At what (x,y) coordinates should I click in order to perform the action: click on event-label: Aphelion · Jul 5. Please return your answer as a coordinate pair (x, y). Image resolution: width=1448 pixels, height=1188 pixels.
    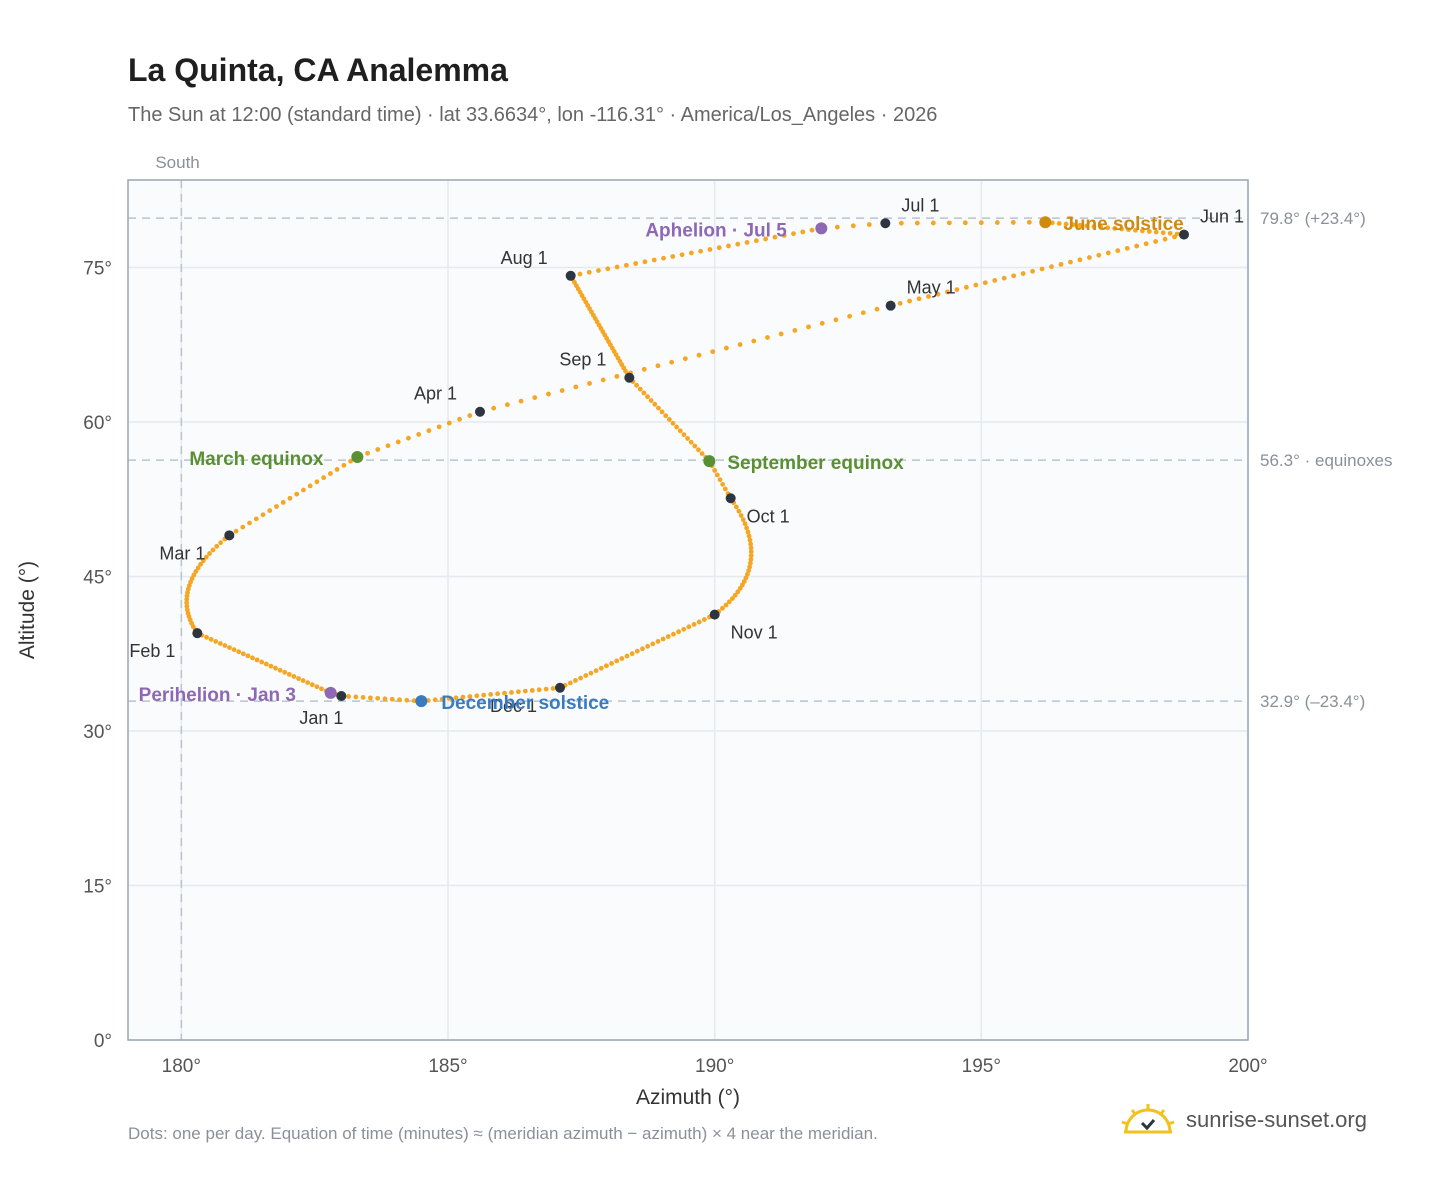
    Looking at the image, I should click on (716, 230).